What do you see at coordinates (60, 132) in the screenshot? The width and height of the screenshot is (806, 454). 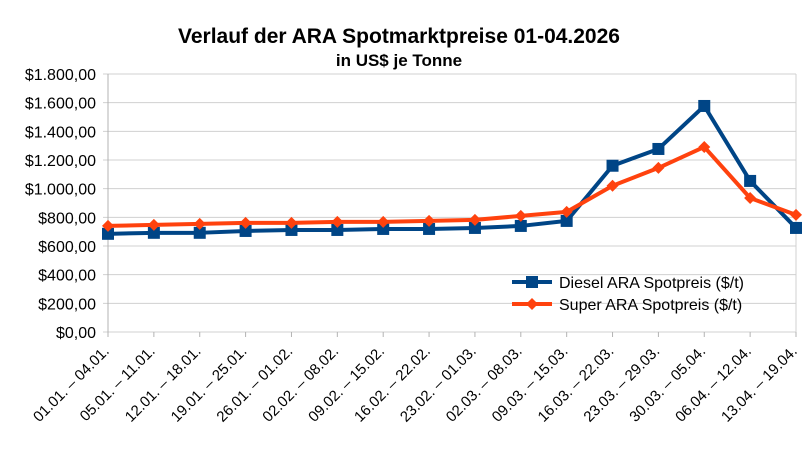 I see `y-tick-label: $1.400,00` at bounding box center [60, 132].